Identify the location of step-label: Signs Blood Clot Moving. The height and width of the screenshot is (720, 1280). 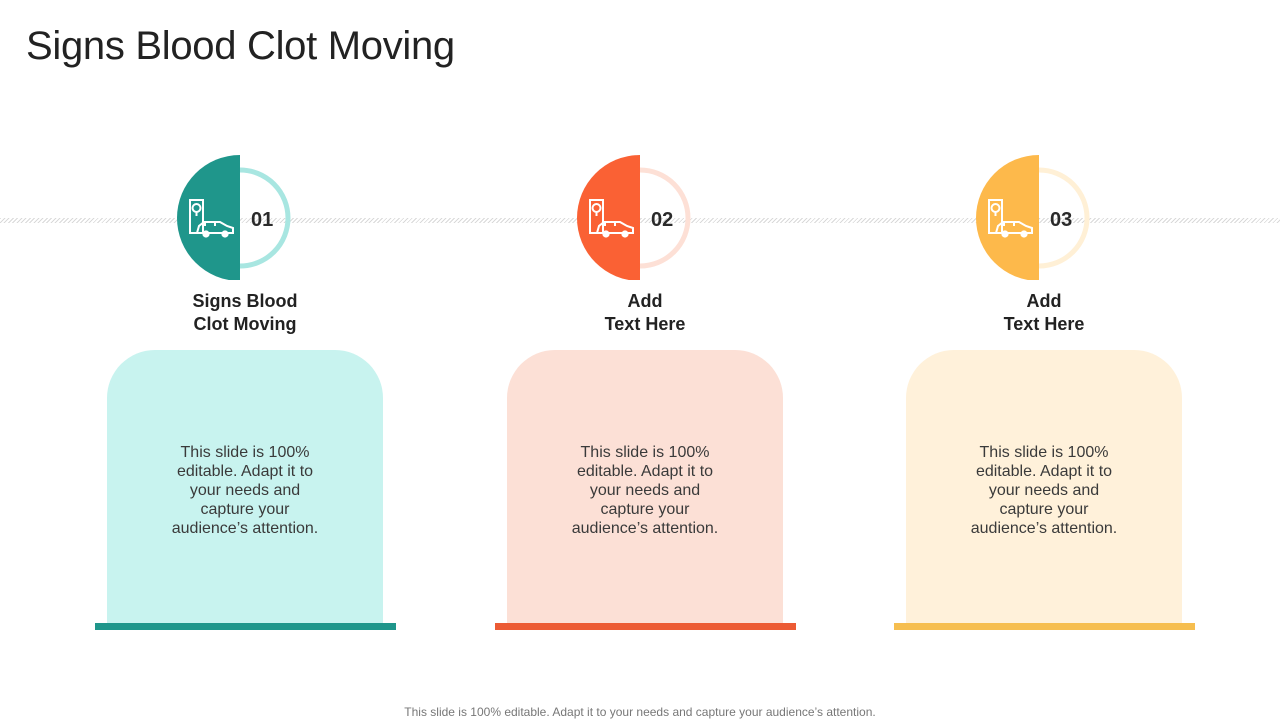
(245, 313).